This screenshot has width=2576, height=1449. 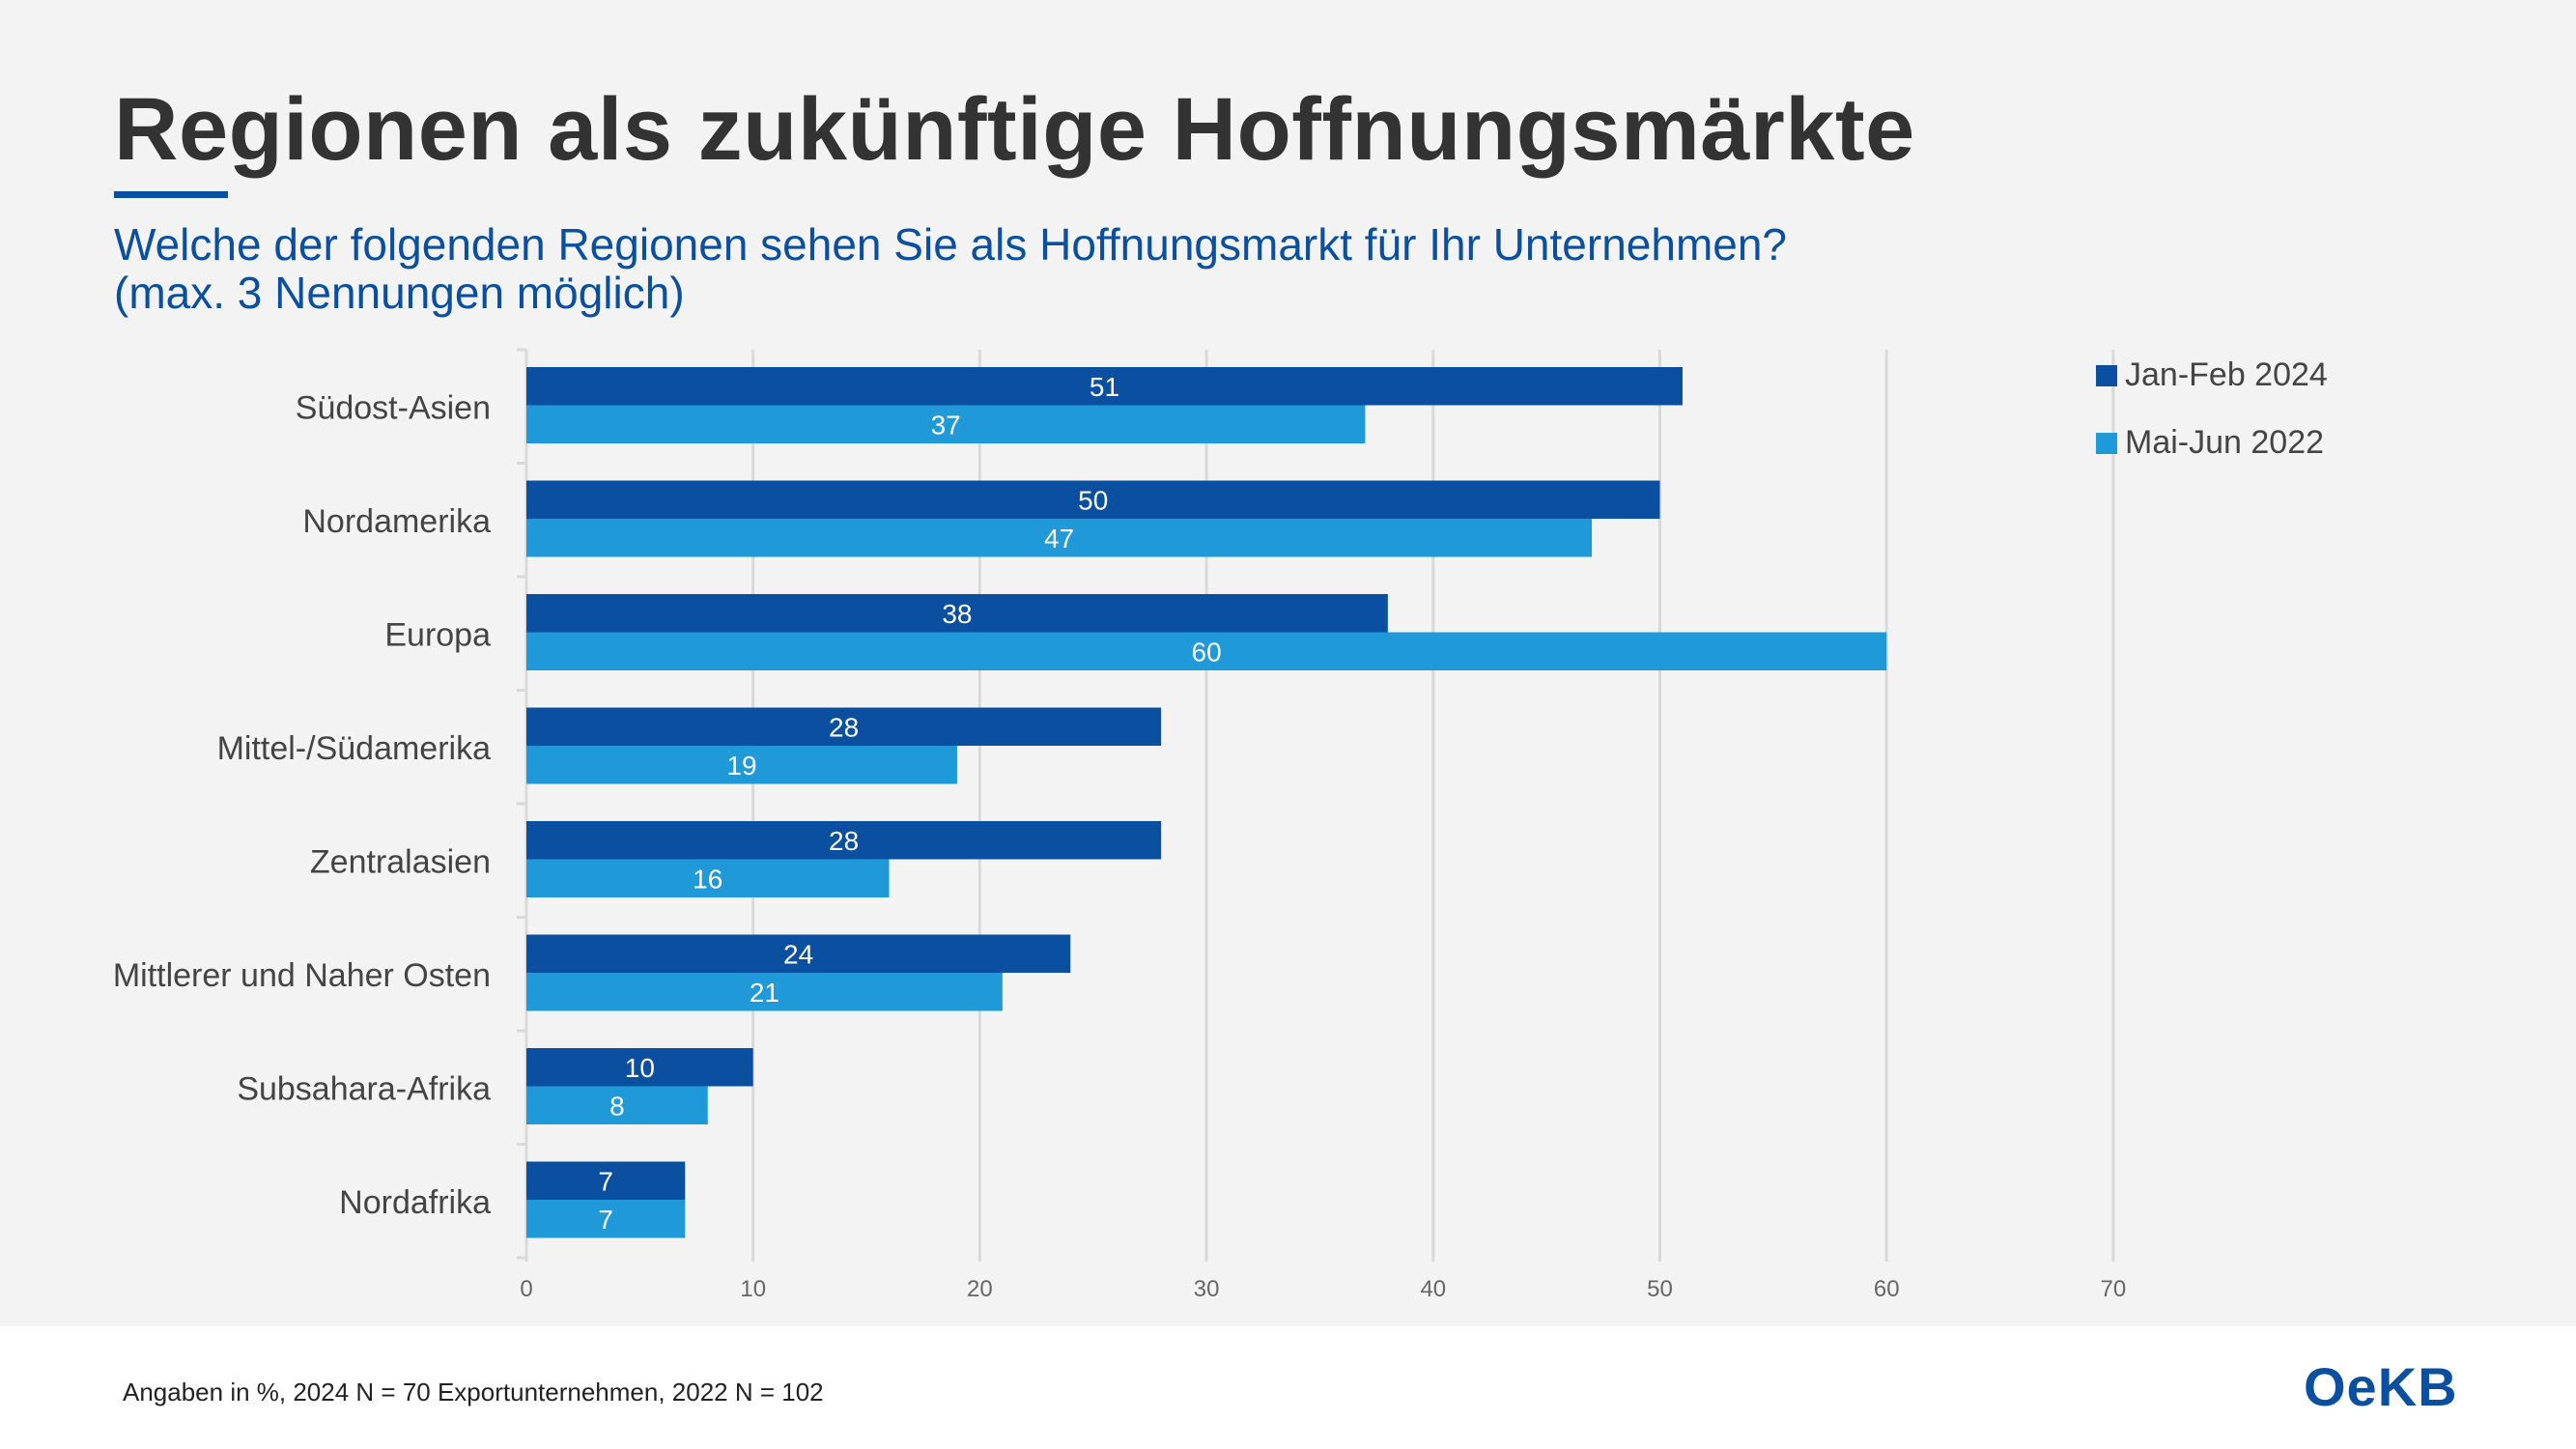 What do you see at coordinates (364, 1089) in the screenshot?
I see `category-label: Subsahara-Afrika` at bounding box center [364, 1089].